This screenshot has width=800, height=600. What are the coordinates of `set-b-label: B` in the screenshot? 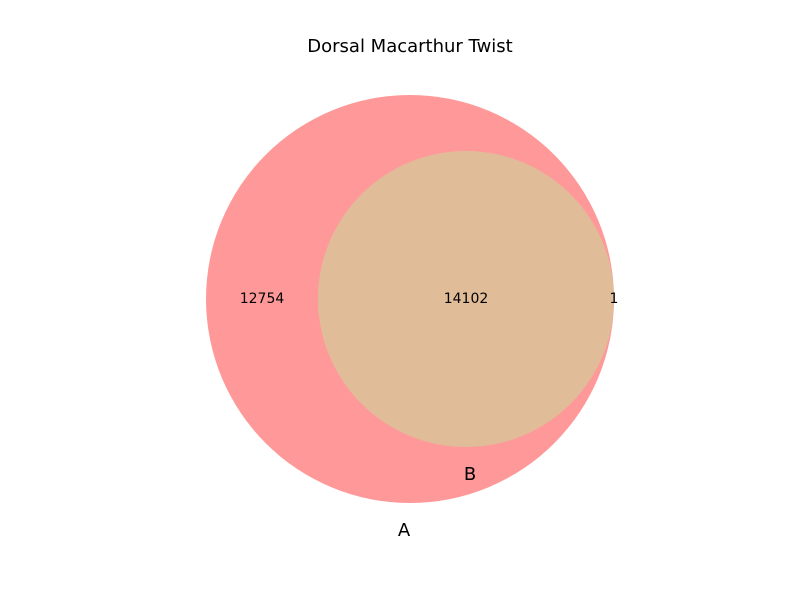 It's located at (470, 474).